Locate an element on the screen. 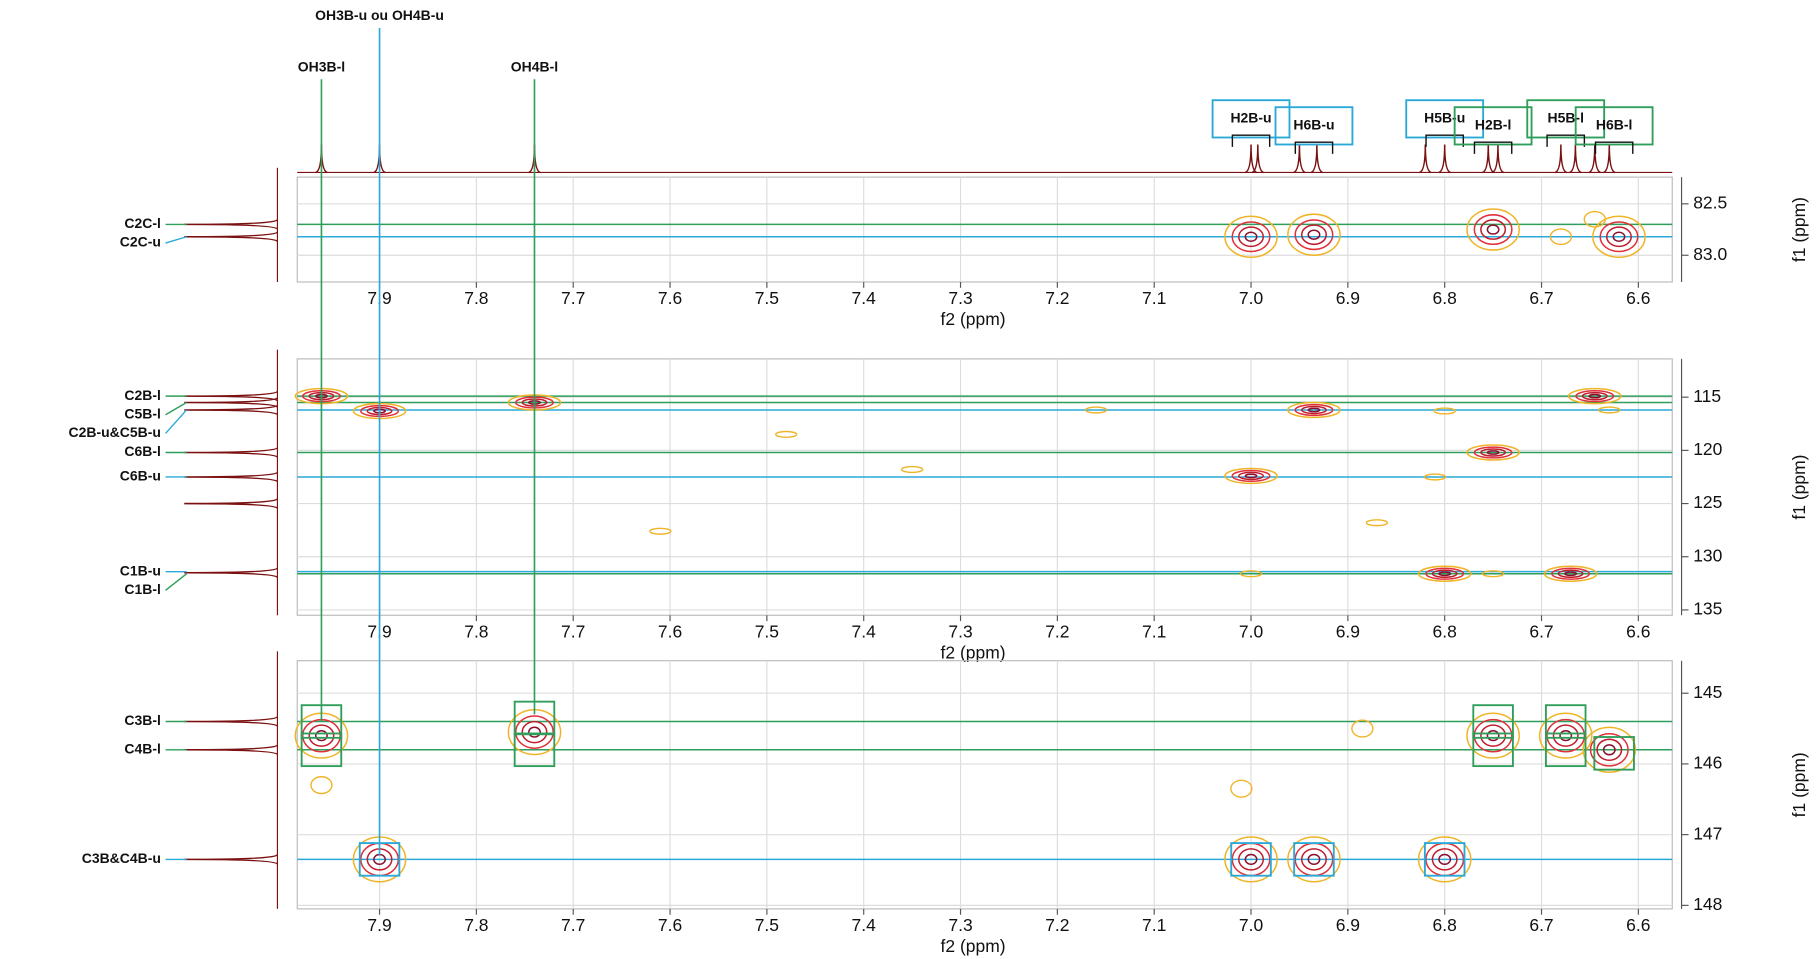 This screenshot has width=1818, height=959. x-tick-label: 6.6 is located at coordinates (1638, 925).